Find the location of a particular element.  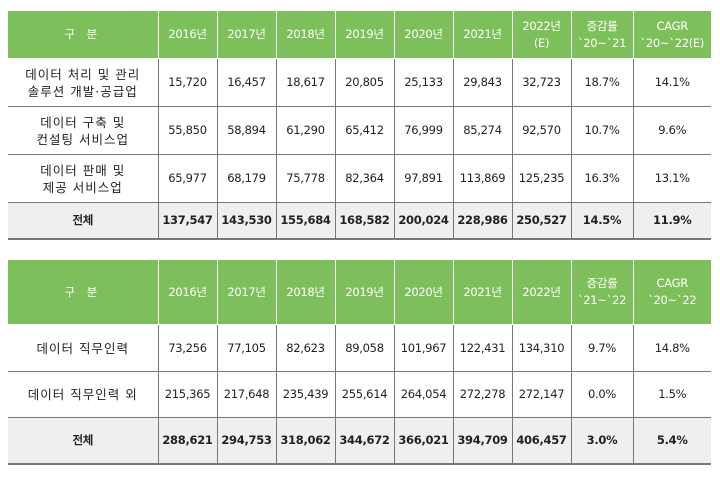

cell: 288,621 is located at coordinates (187, 441).